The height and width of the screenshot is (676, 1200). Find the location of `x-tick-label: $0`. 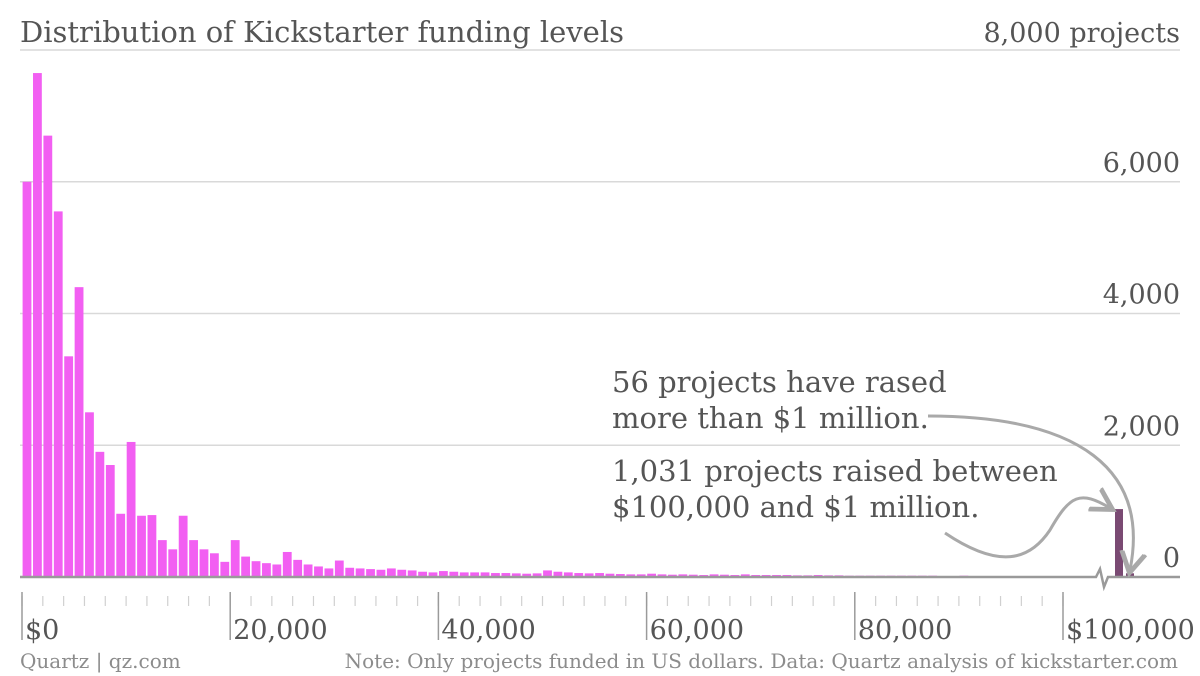

x-tick-label: $0 is located at coordinates (42, 630).